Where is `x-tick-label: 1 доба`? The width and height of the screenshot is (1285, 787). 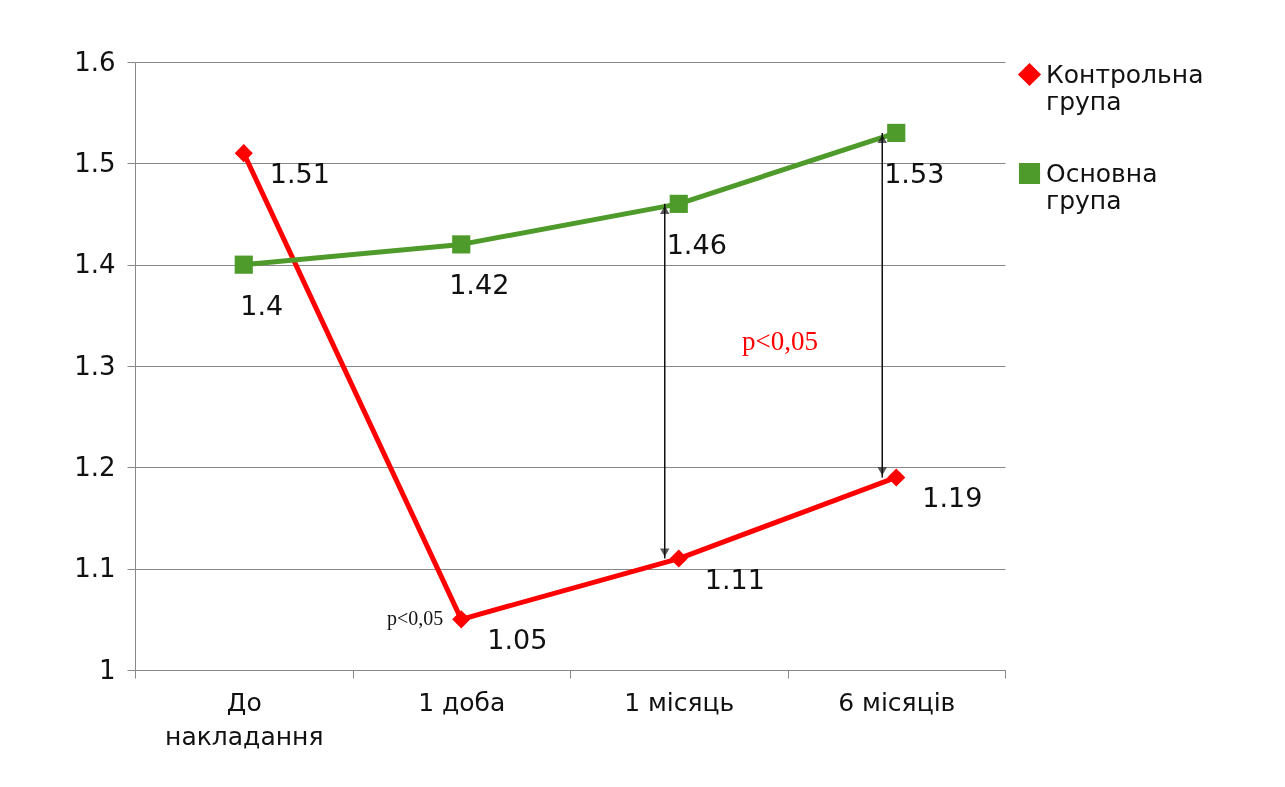 x-tick-label: 1 доба is located at coordinates (462, 702).